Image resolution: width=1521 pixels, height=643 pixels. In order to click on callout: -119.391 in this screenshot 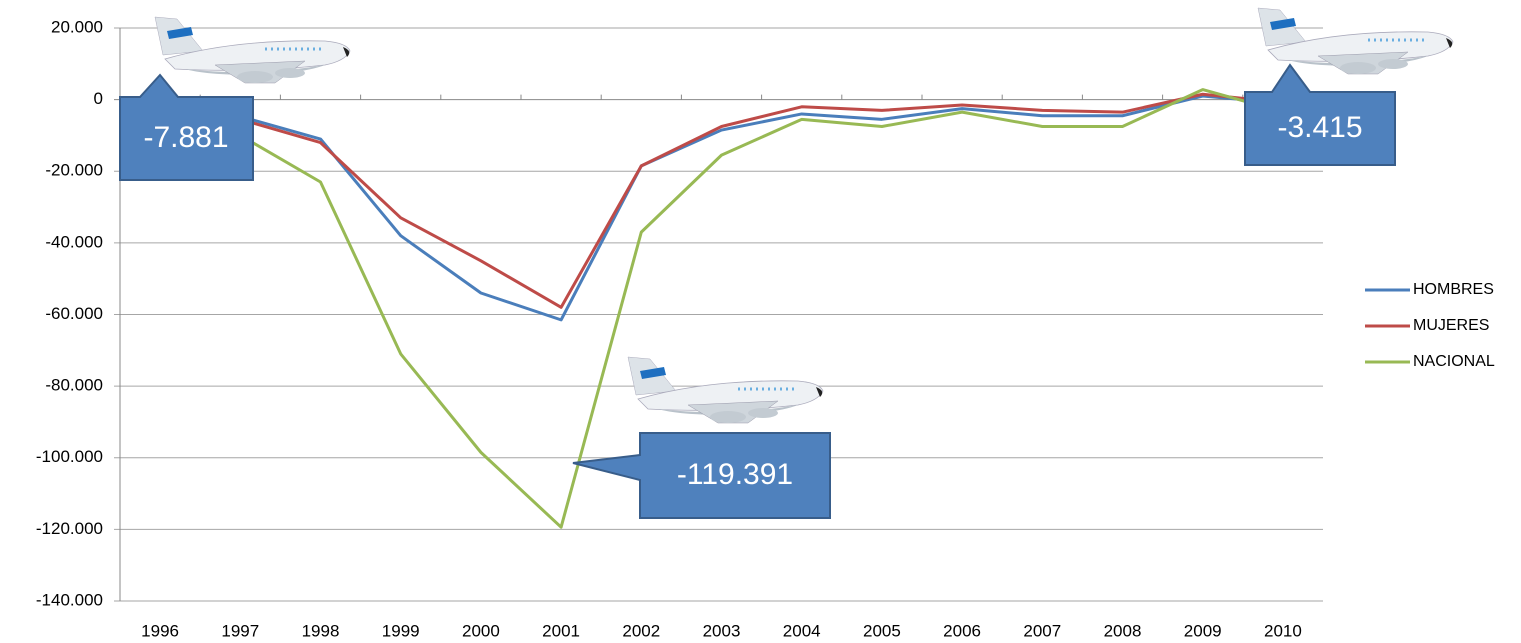, I will do `click(701, 475)`.